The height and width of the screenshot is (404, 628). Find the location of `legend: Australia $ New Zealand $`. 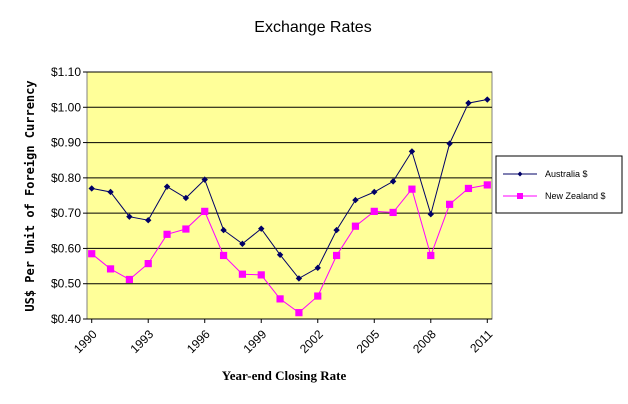

legend: Australia $ New Zealand $ is located at coordinates (559, 184).